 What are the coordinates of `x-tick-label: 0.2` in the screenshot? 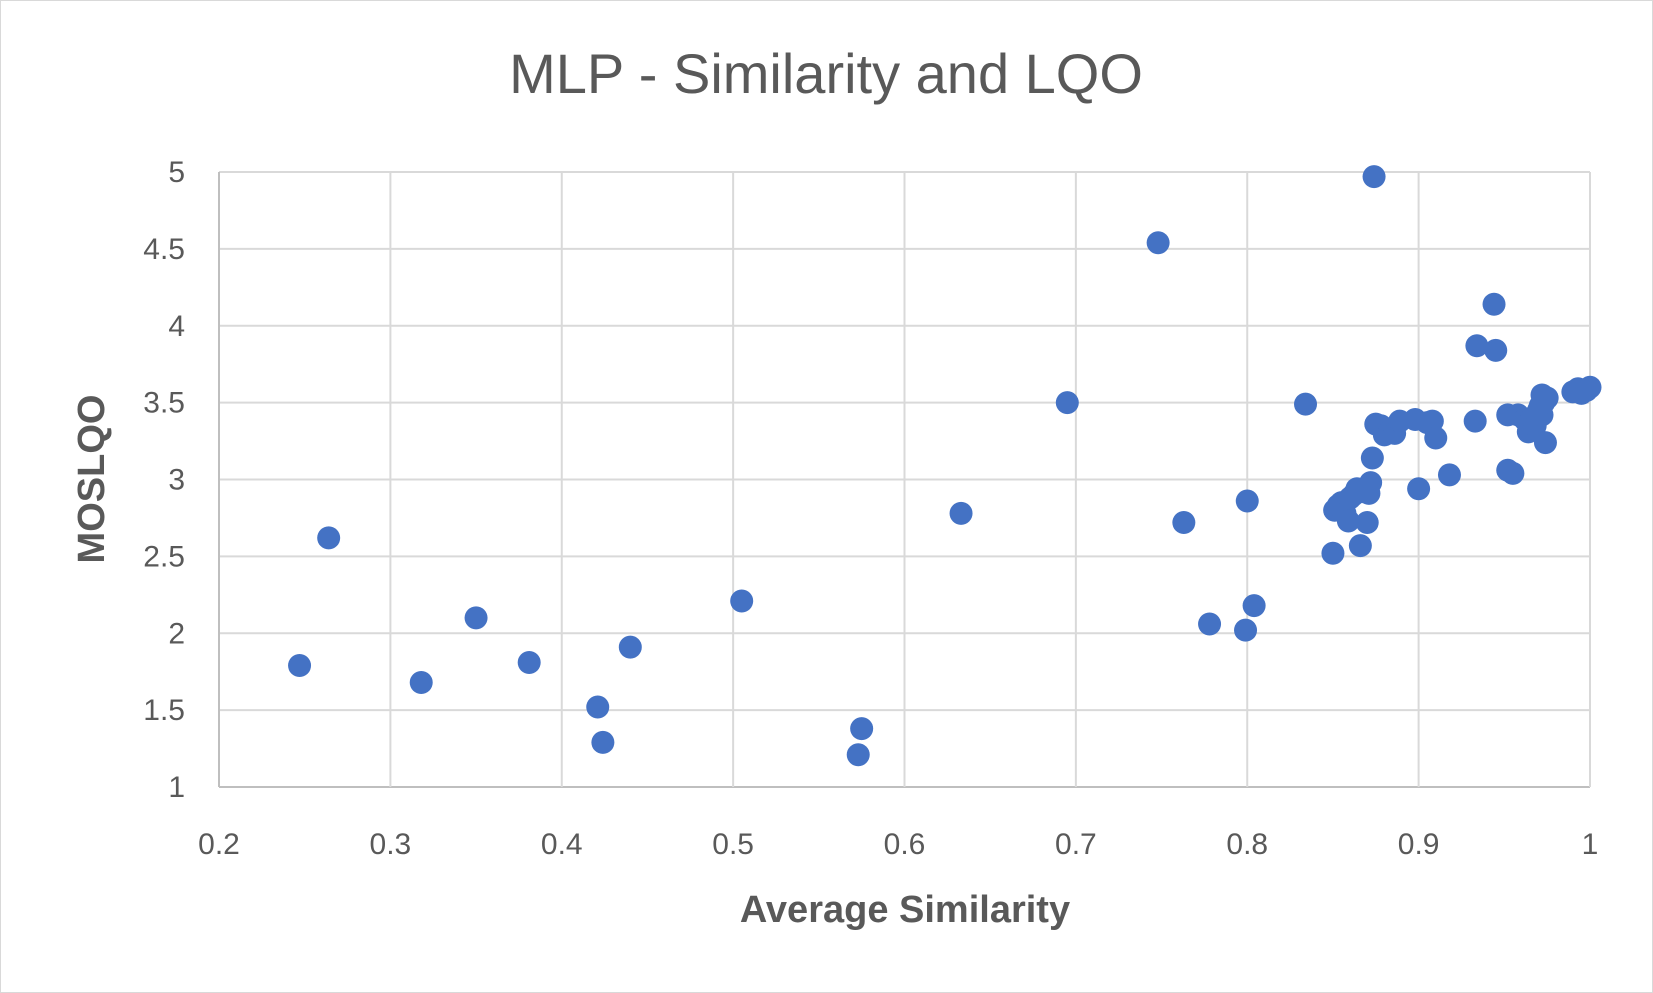 It's located at (219, 844).